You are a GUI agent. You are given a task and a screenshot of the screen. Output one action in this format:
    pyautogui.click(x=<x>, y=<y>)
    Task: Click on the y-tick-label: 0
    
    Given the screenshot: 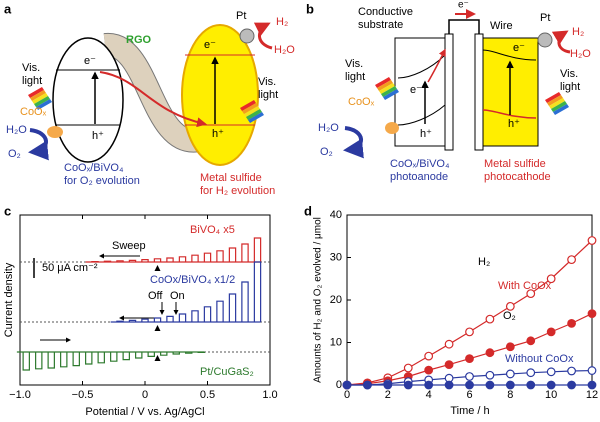 What is the action you would take?
    pyautogui.click(x=339, y=385)
    